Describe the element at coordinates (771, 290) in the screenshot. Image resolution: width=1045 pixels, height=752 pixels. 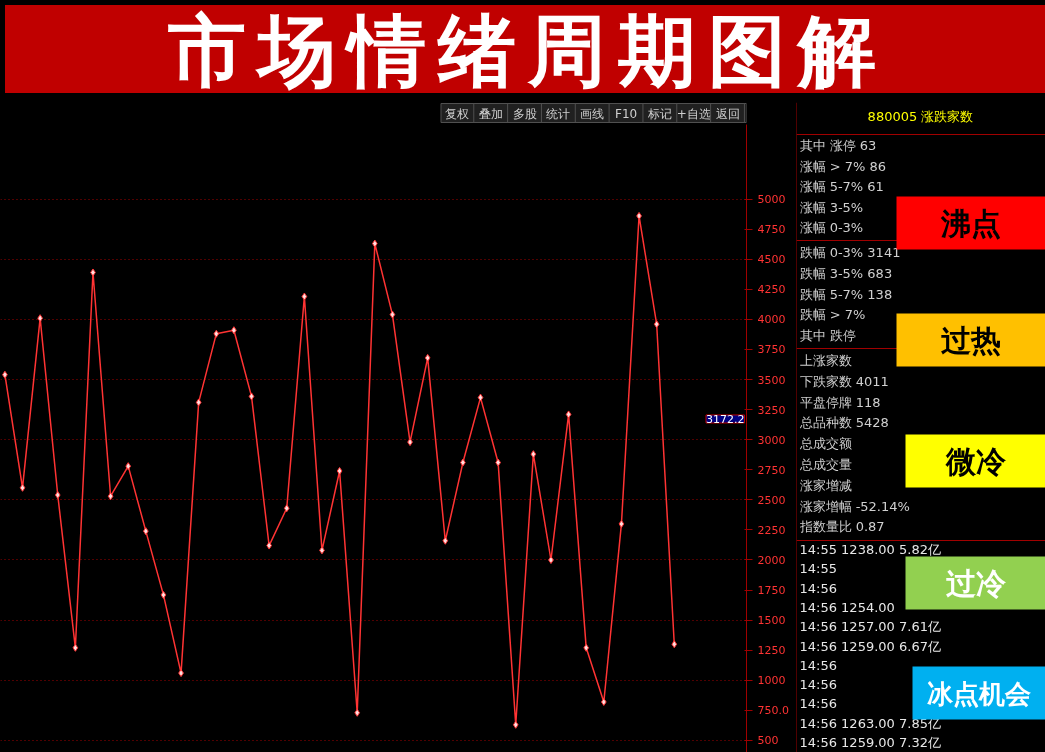
I see `y-tick-label: 4250` at that location.